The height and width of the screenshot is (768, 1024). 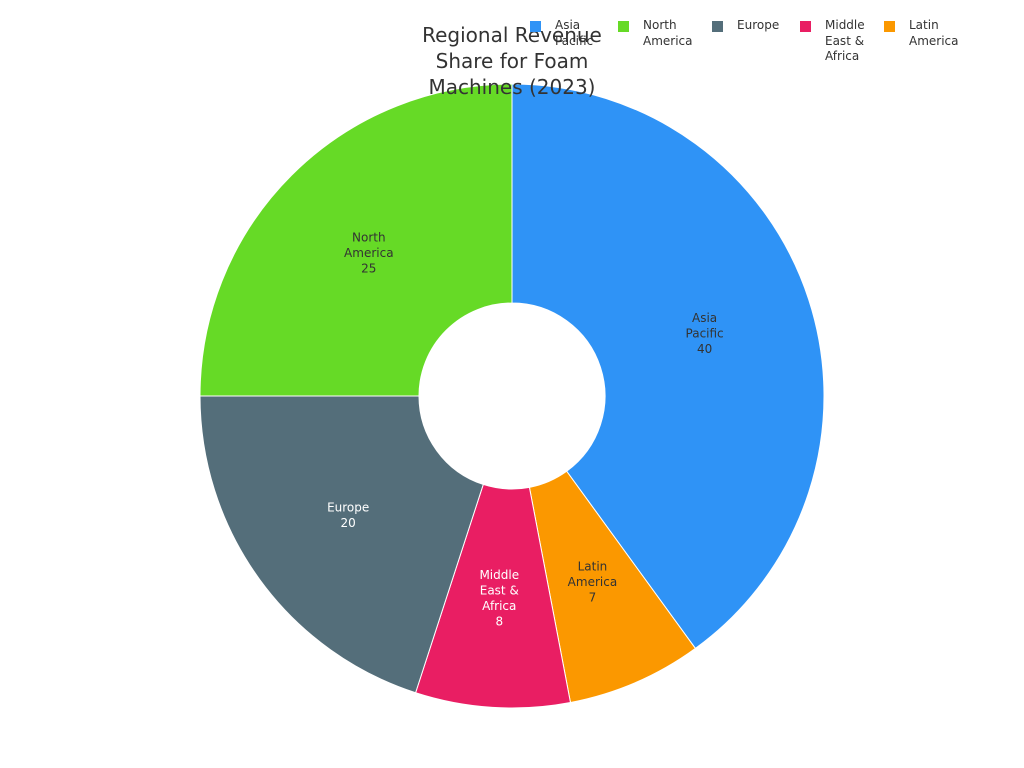 I want to click on legend-label: Middle East & Africa, so click(x=845, y=40).